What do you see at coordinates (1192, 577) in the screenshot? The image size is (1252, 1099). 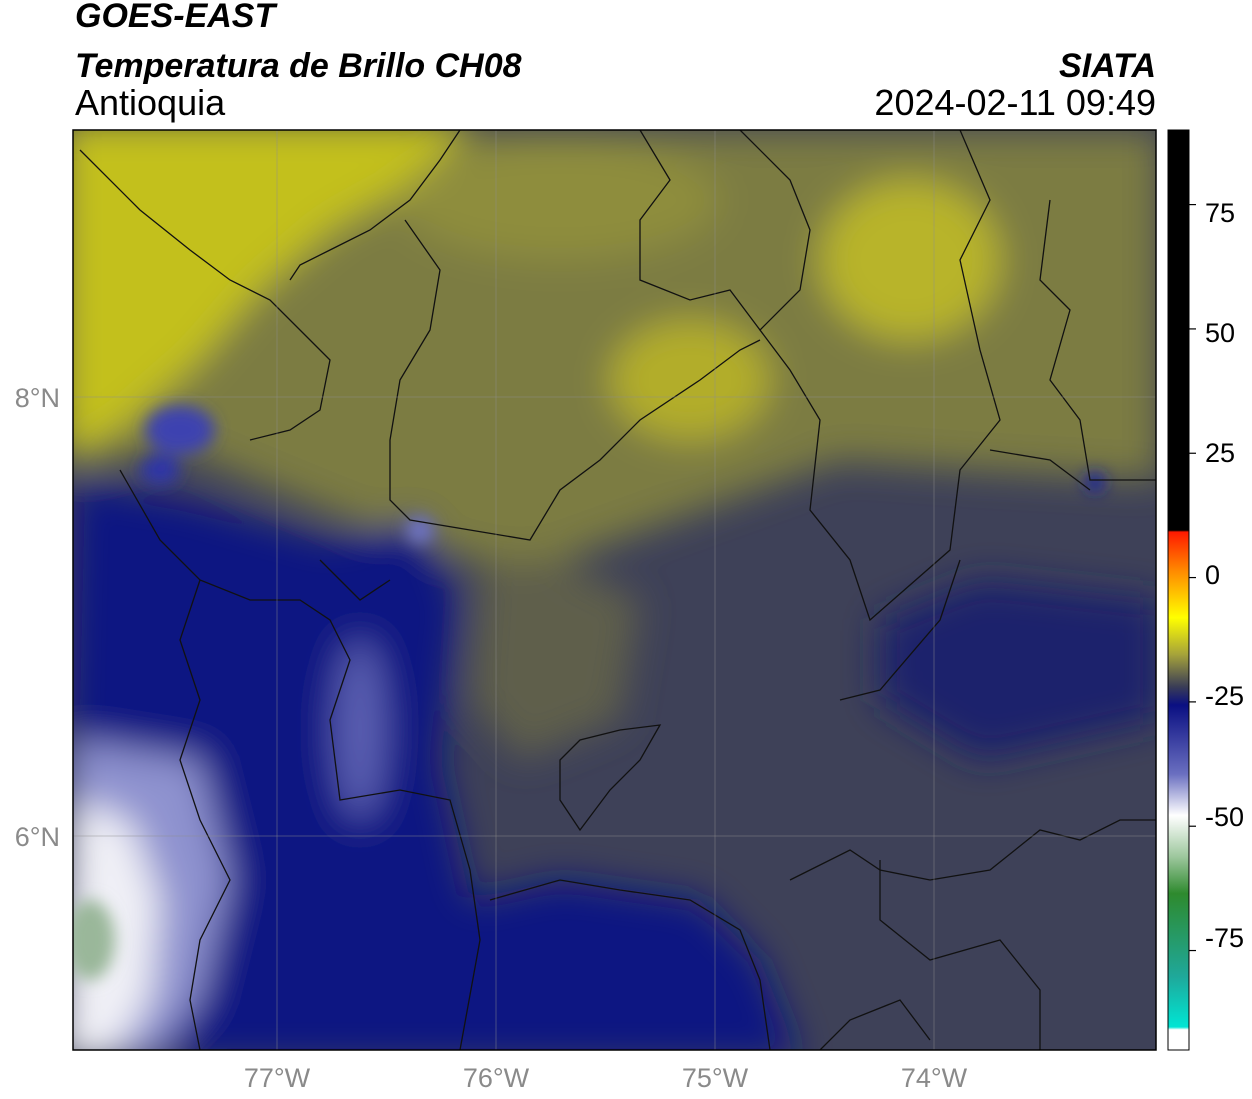 I see `colorbar-ticks` at bounding box center [1192, 577].